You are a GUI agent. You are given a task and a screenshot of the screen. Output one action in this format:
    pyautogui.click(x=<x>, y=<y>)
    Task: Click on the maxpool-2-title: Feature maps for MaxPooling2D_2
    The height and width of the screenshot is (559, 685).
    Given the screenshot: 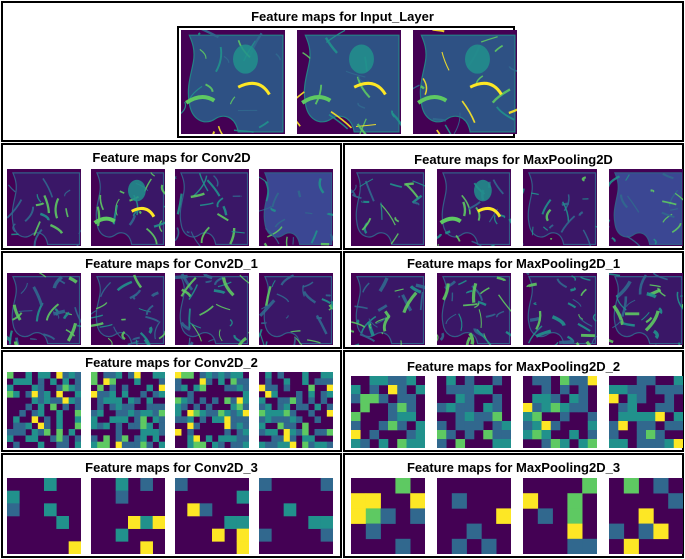 What is the action you would take?
    pyautogui.click(x=513, y=366)
    